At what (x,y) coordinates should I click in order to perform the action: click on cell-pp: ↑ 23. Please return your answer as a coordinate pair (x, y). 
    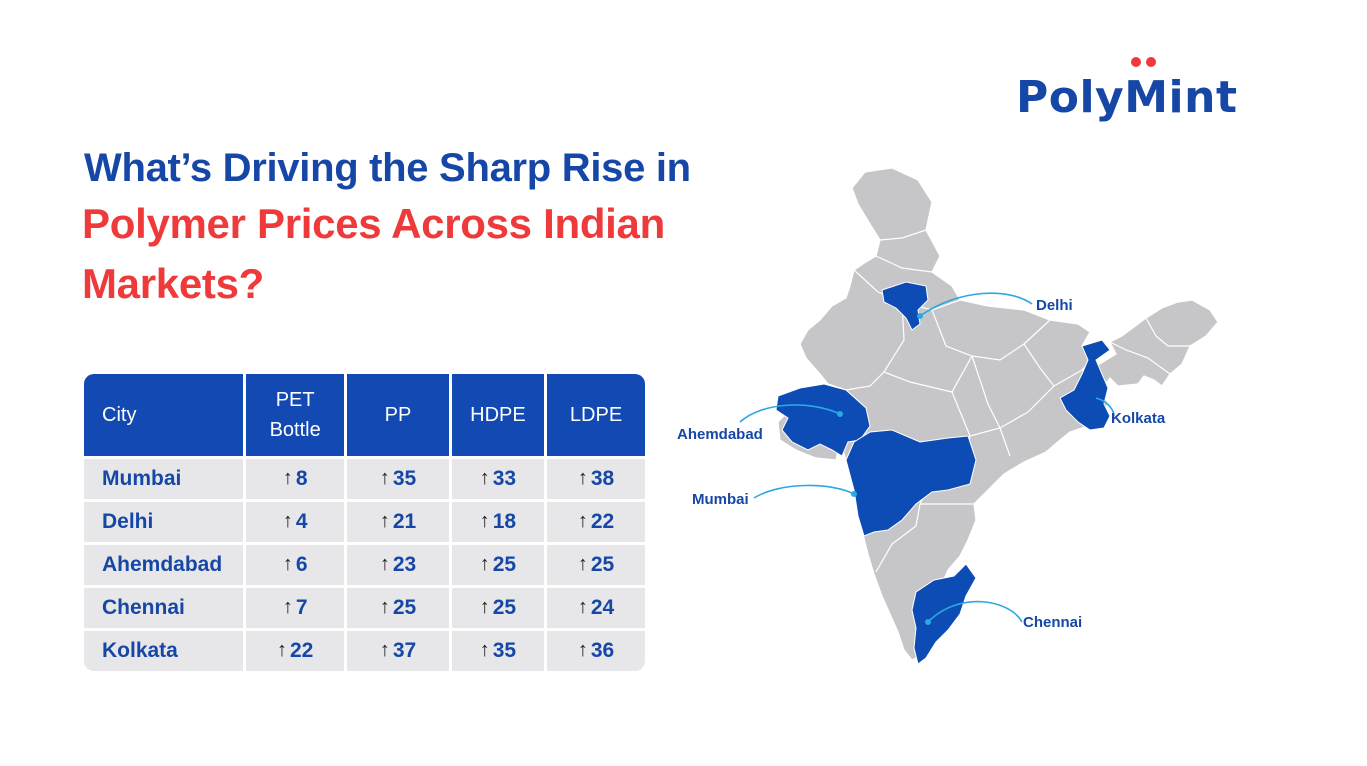
    Looking at the image, I should click on (399, 566).